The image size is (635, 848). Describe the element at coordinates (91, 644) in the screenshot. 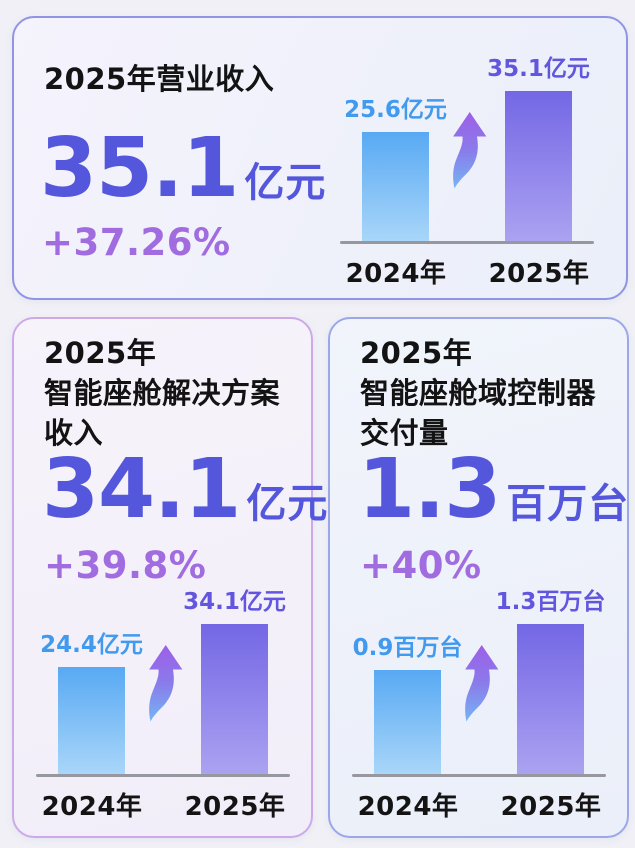

I see `bar-value-label-2024: 24.4亿元` at that location.